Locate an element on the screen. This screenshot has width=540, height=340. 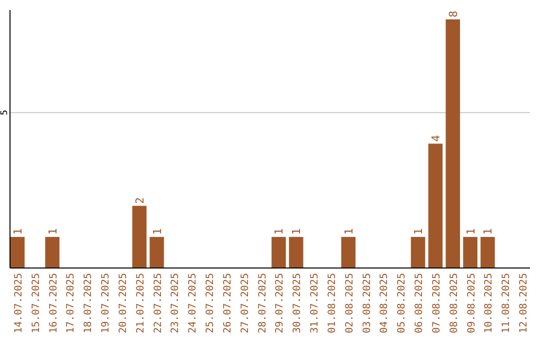
x-tick-label: 12.08.2025 is located at coordinates (524, 303).